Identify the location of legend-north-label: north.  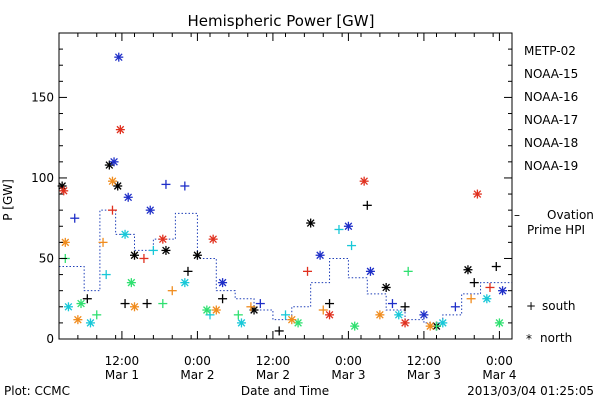
(556, 338).